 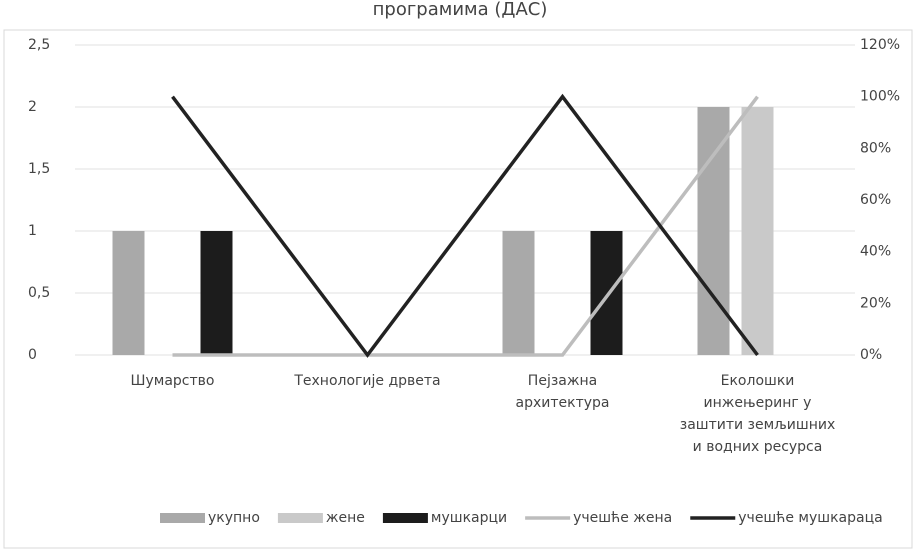 I want to click on y2-tick-label: 60%, so click(x=875, y=200).